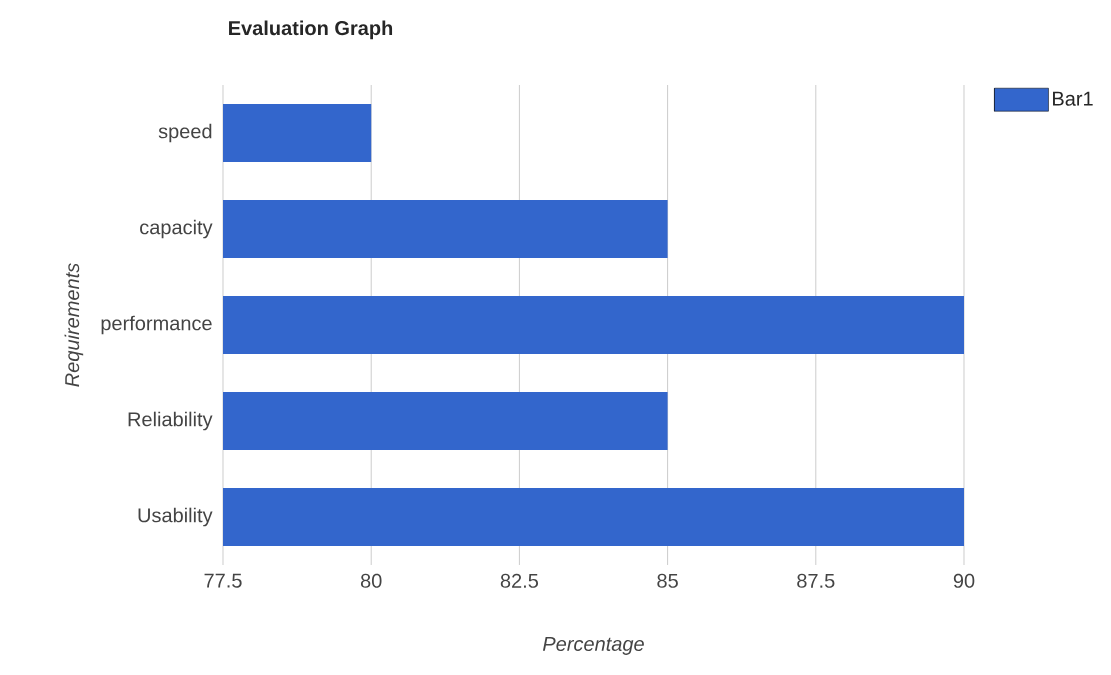  What do you see at coordinates (311, 30) in the screenshot?
I see `chart-title: Evaluation Graph` at bounding box center [311, 30].